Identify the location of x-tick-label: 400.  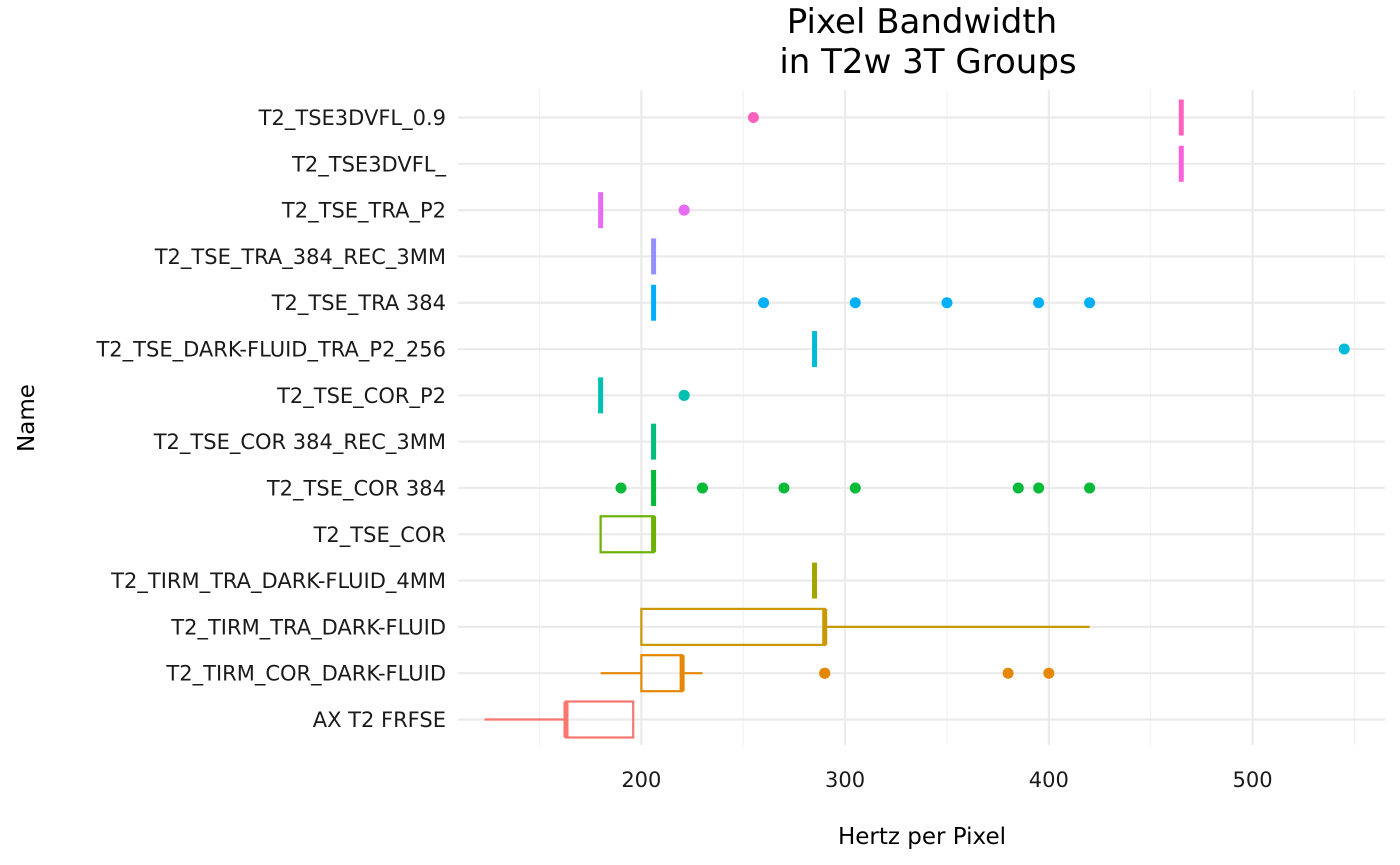
(1049, 780).